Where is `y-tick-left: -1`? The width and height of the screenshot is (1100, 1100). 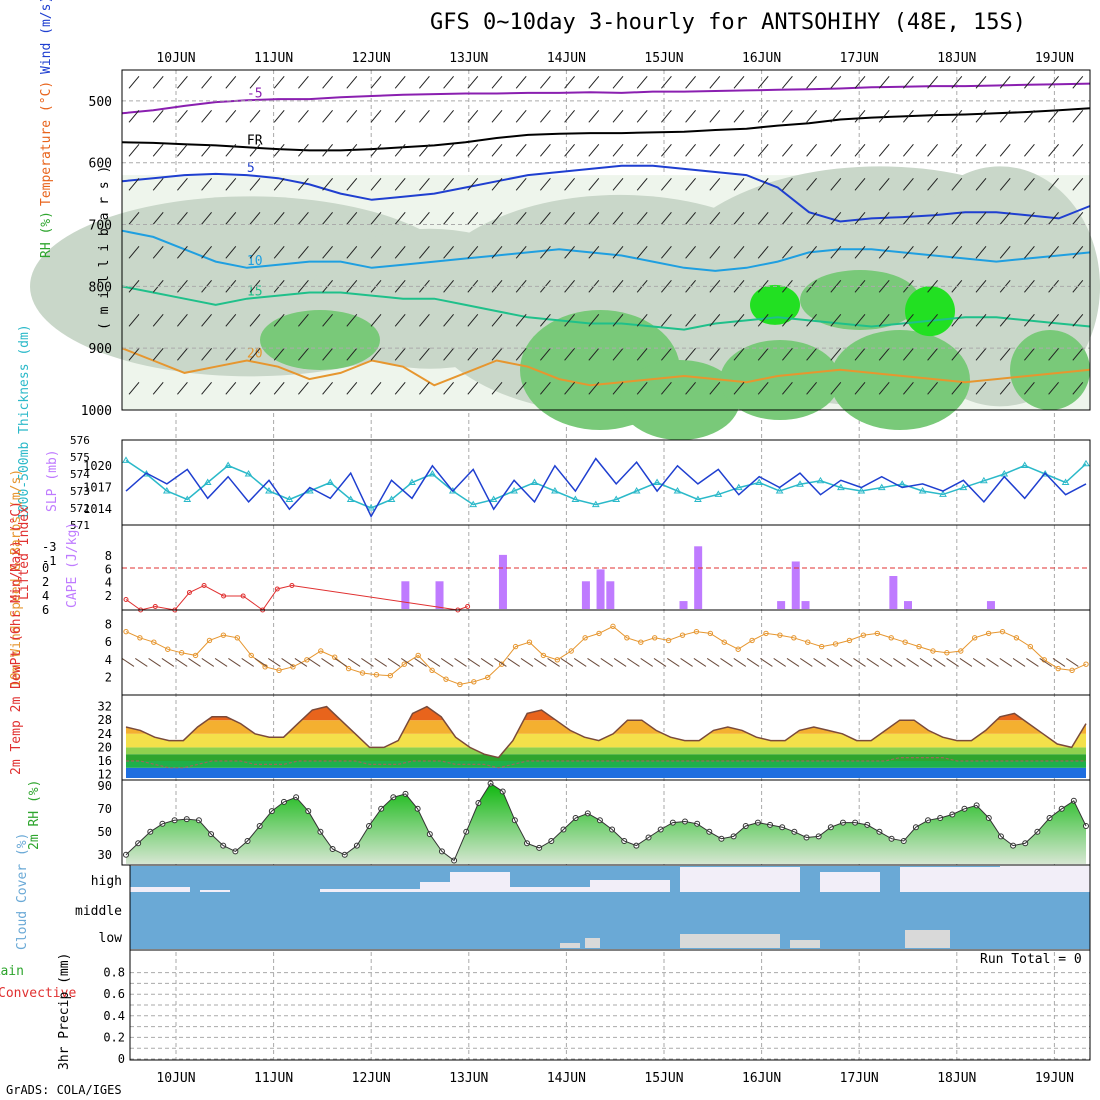
y-tick-left: -1 is located at coordinates (49, 561).